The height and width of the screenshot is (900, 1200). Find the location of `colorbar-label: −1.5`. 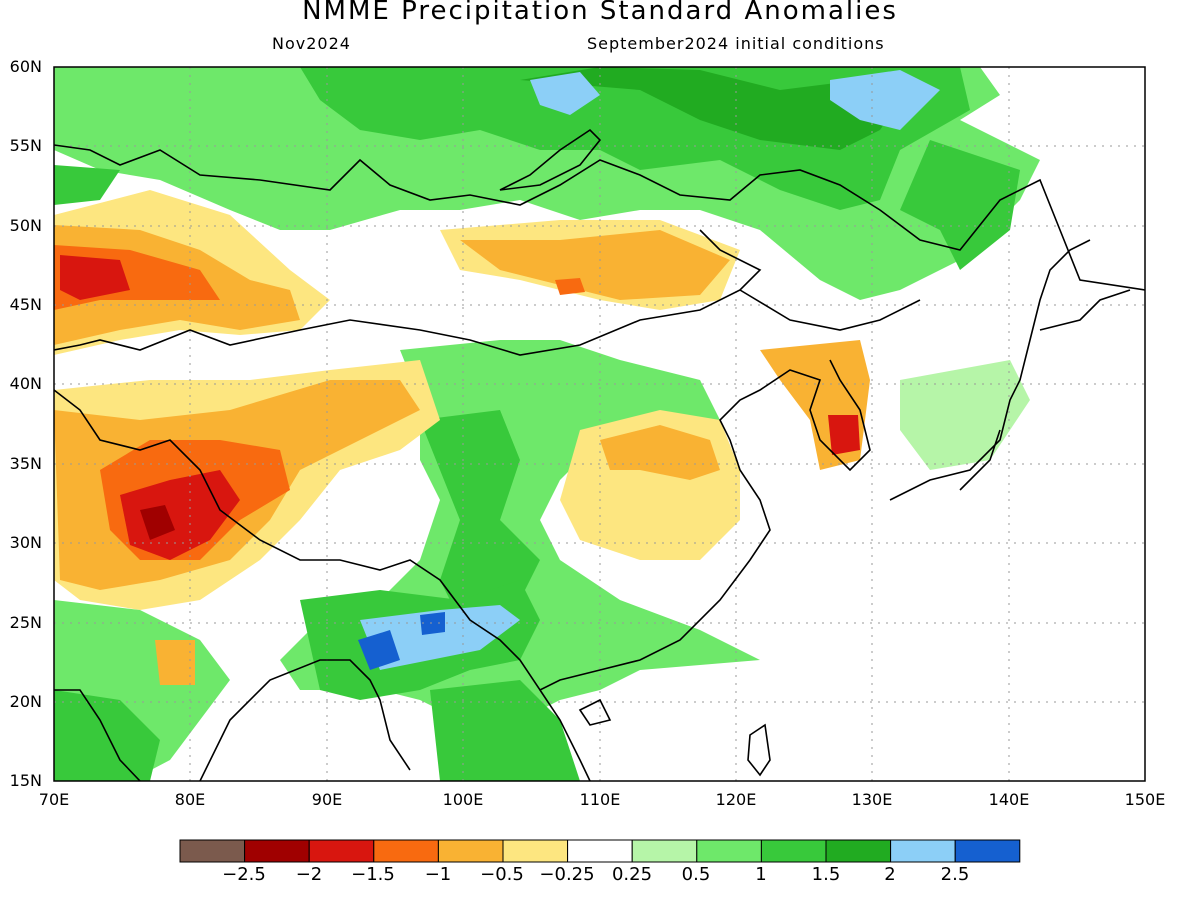

colorbar-label: −1.5 is located at coordinates (373, 874).